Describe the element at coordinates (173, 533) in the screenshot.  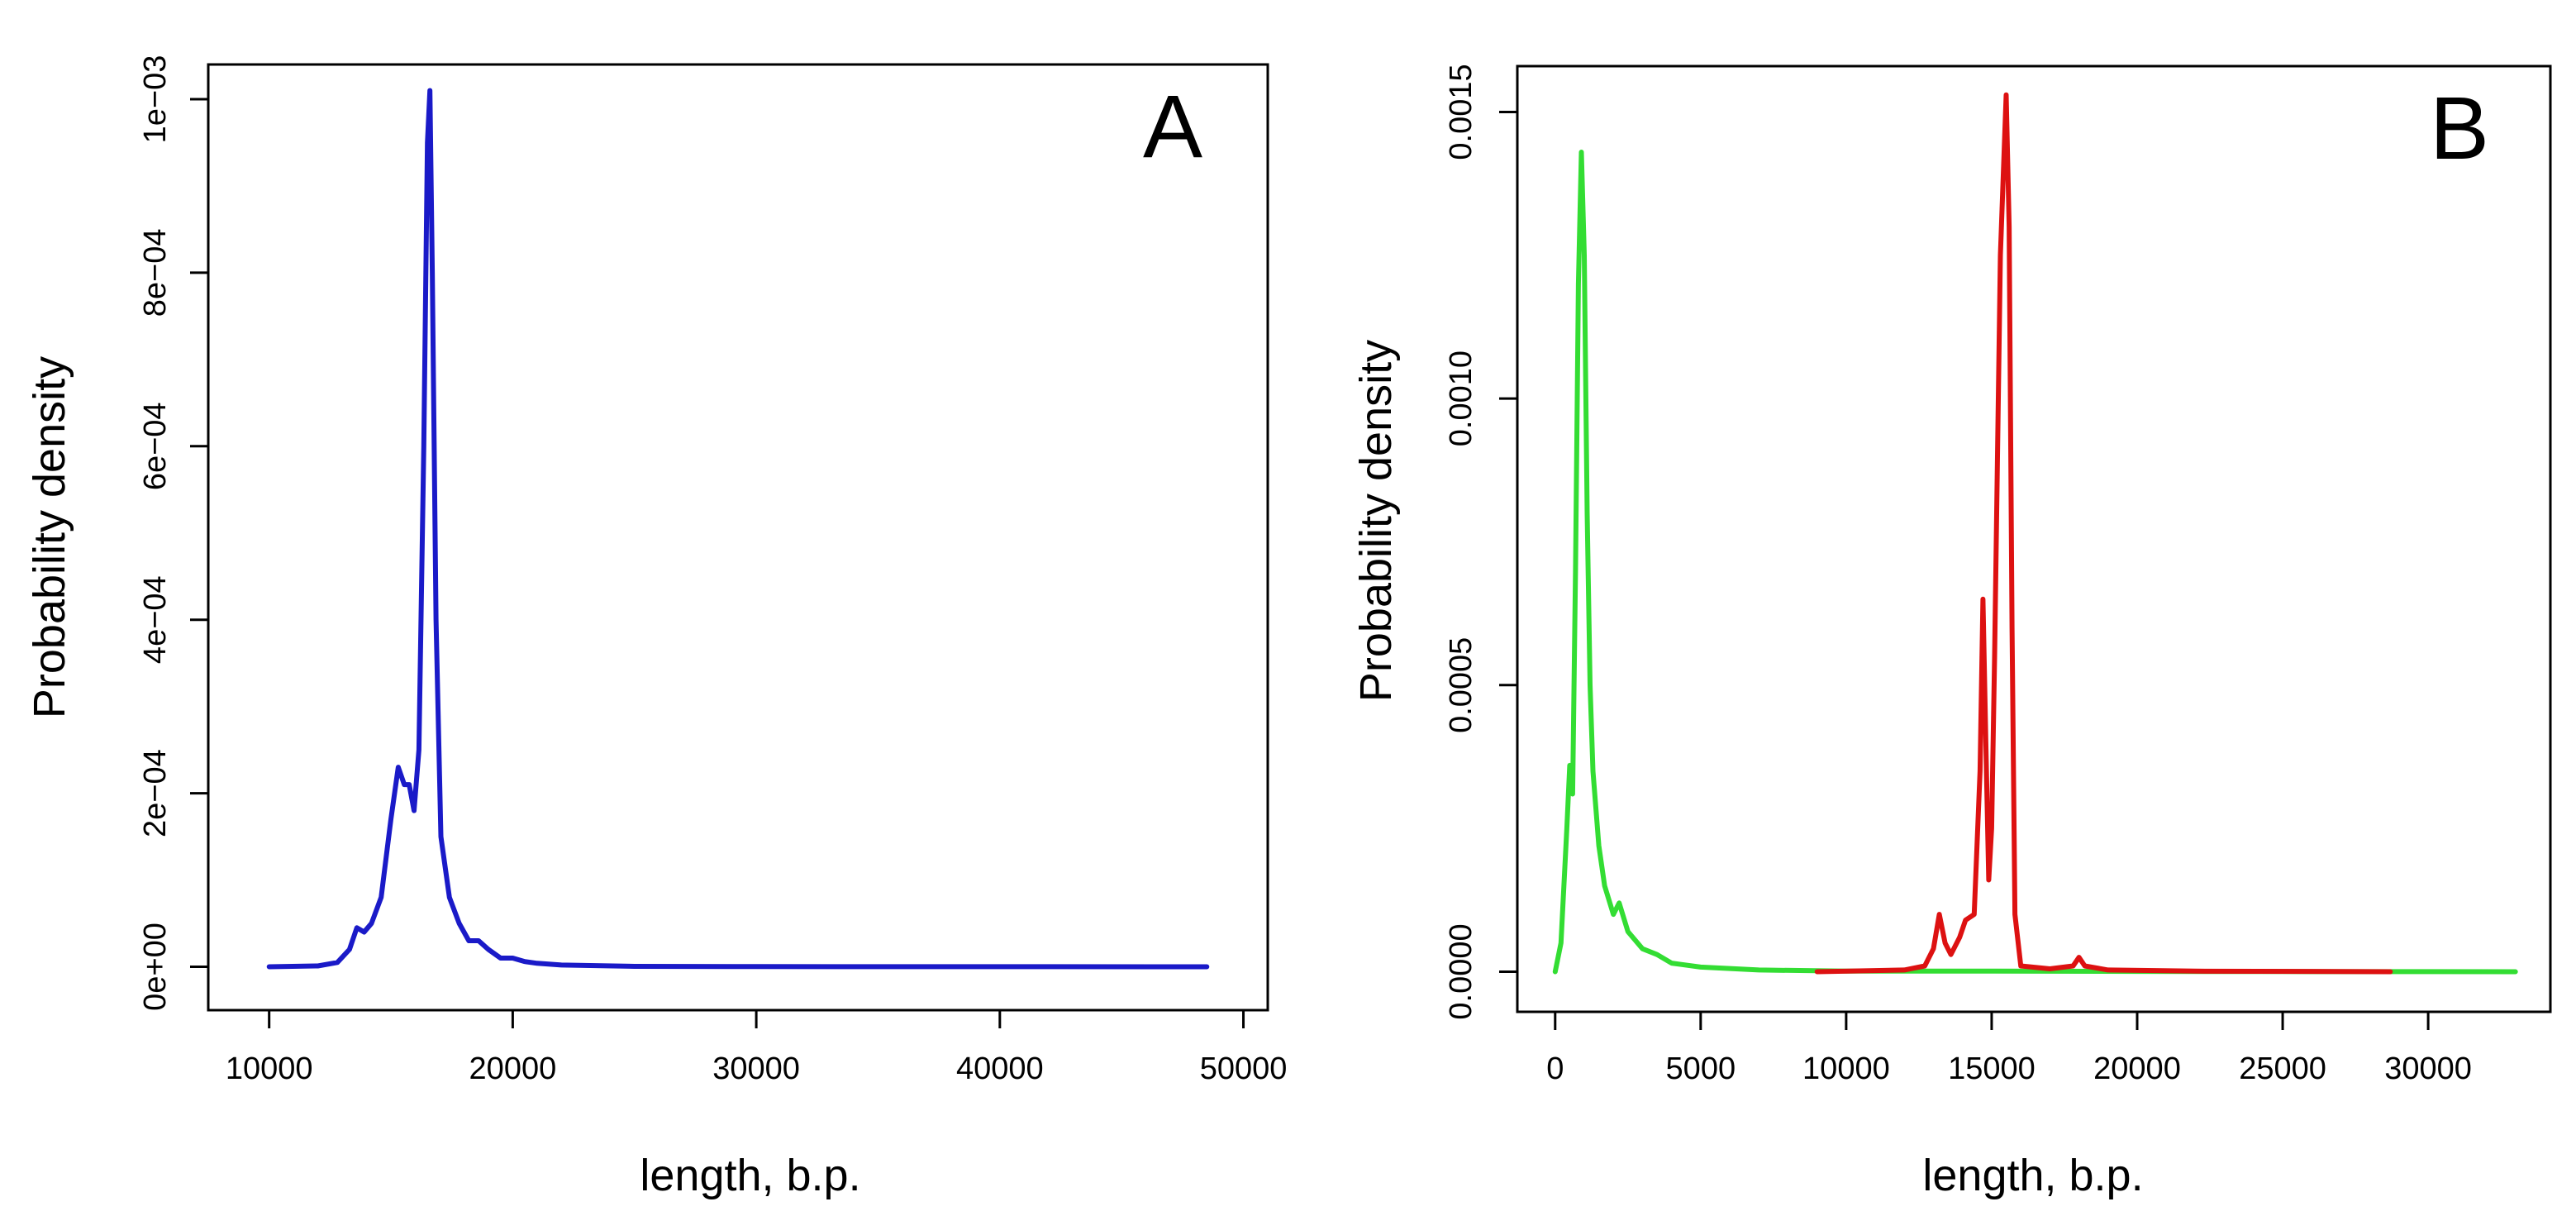
I see `y-axis: 0e+00 2e−04 4e−04 6e−04 8e−04 1e−03` at that location.